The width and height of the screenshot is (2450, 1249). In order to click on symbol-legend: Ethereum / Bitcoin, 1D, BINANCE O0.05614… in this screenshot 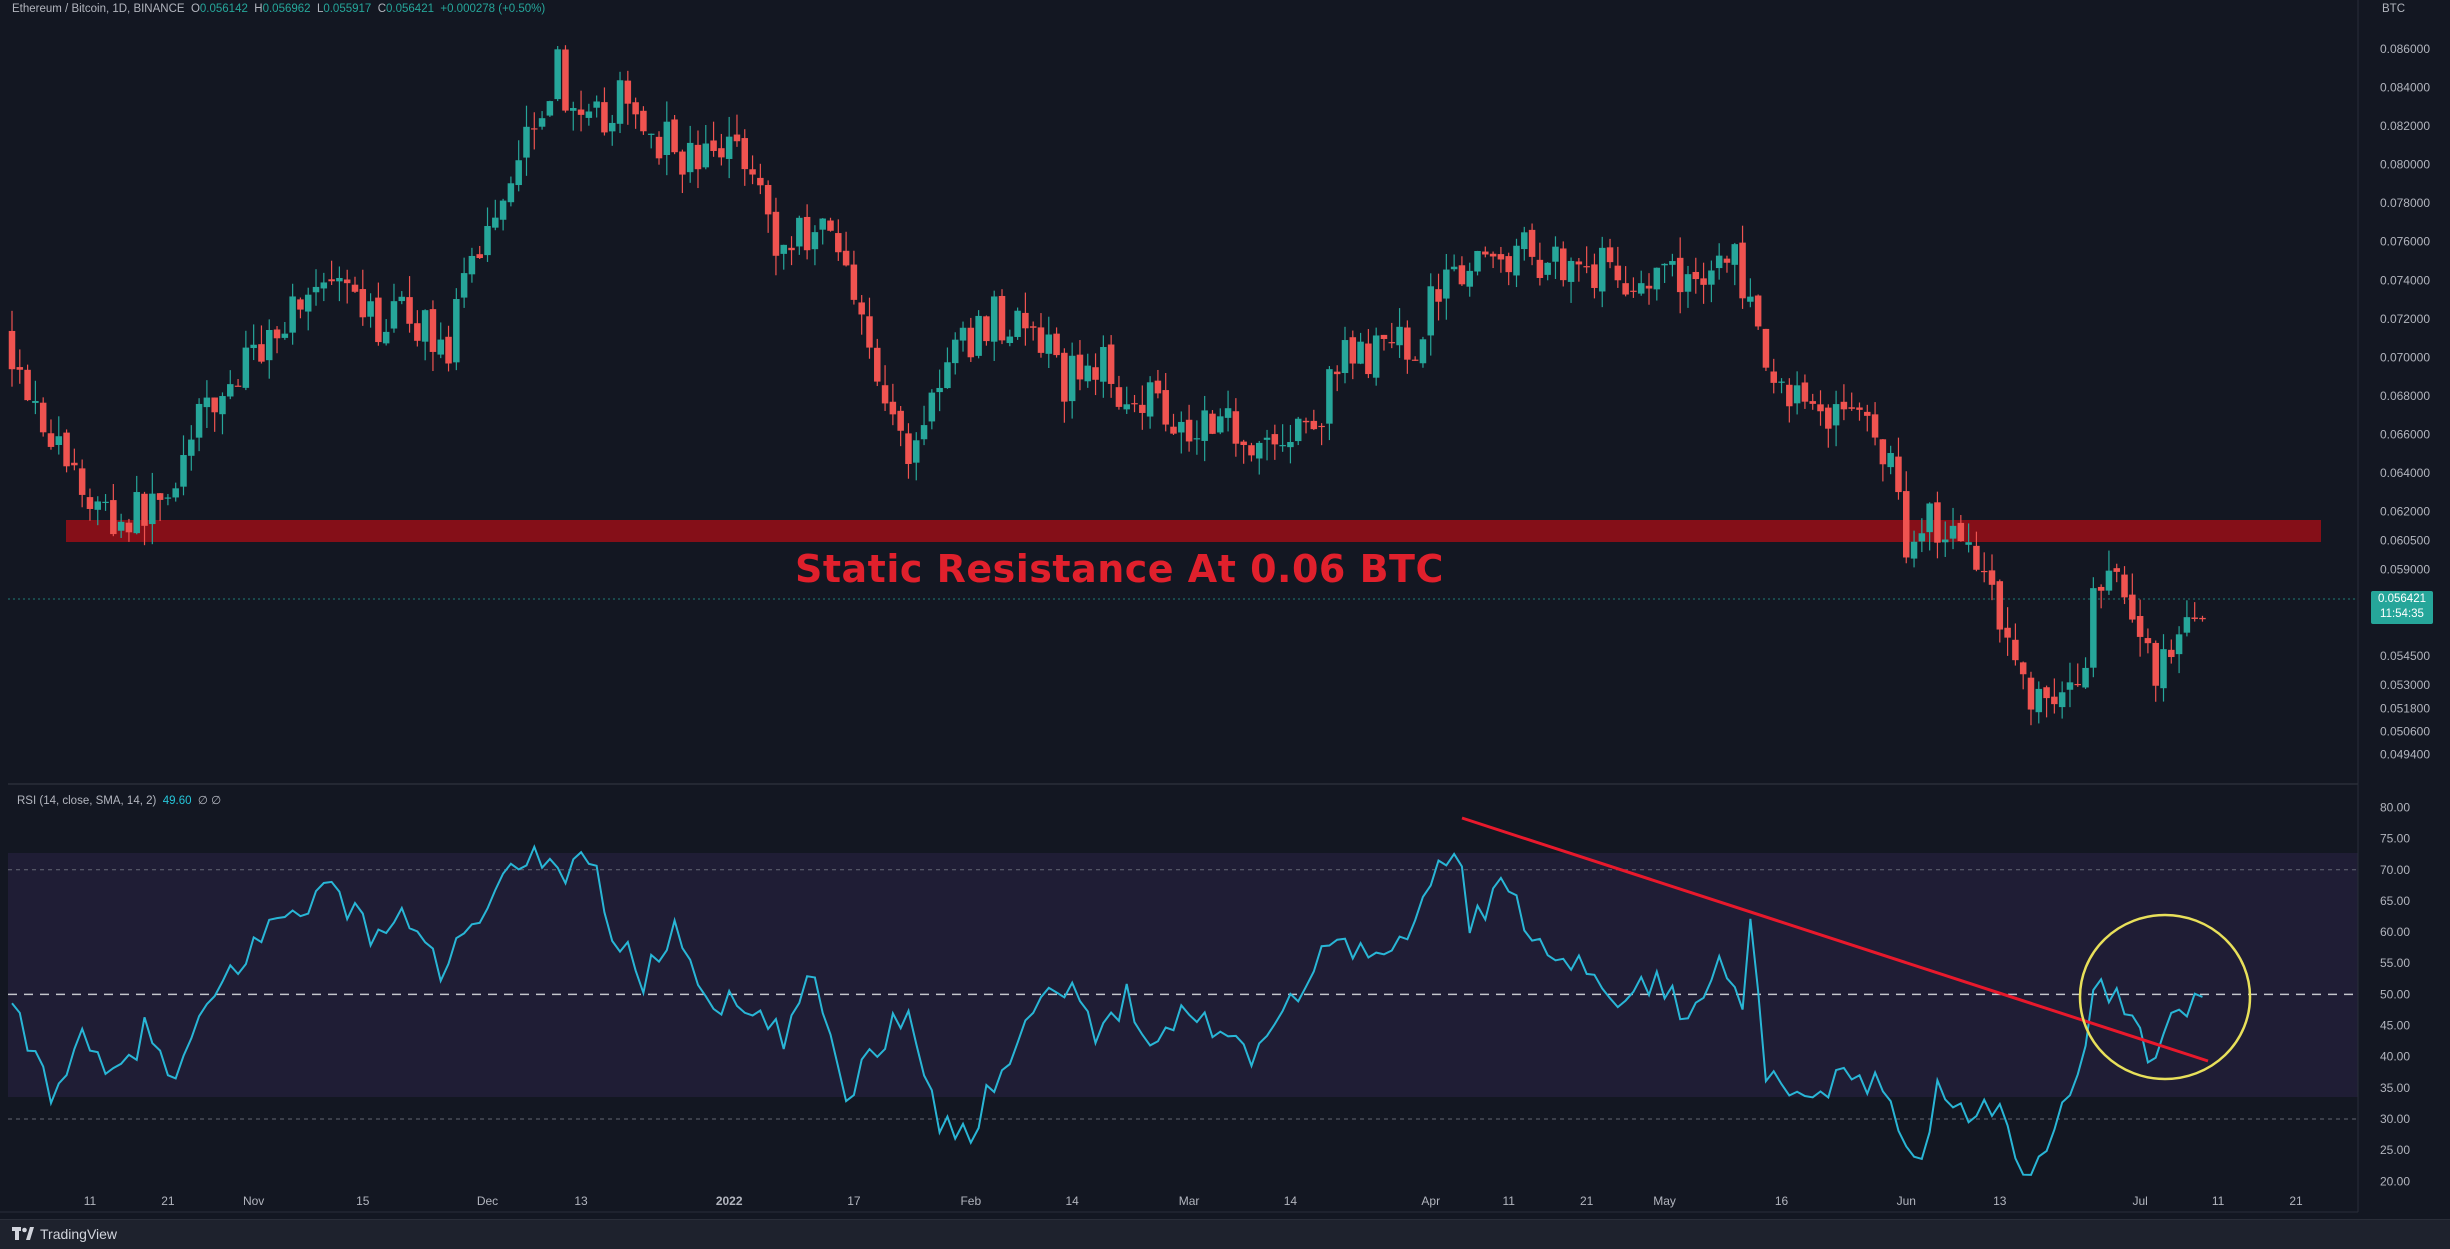, I will do `click(278, 9)`.